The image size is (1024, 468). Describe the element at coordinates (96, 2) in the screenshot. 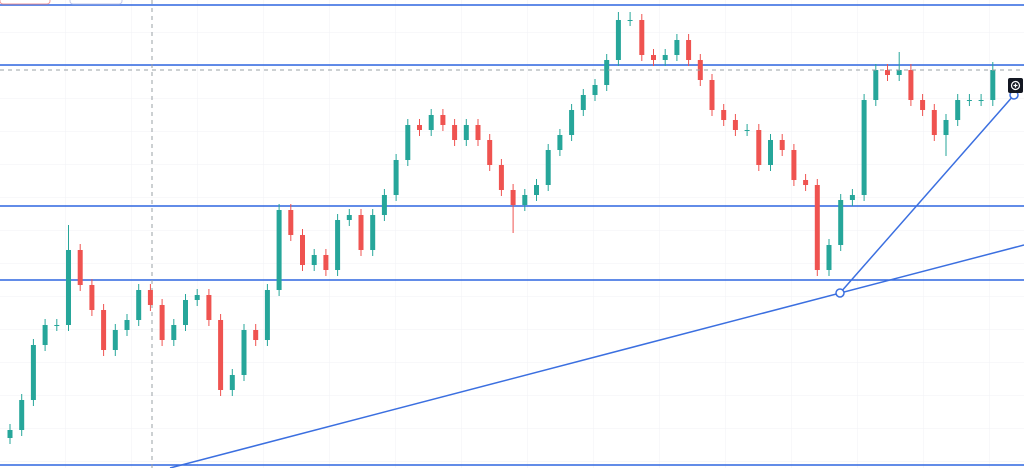

I see `buy-button` at that location.